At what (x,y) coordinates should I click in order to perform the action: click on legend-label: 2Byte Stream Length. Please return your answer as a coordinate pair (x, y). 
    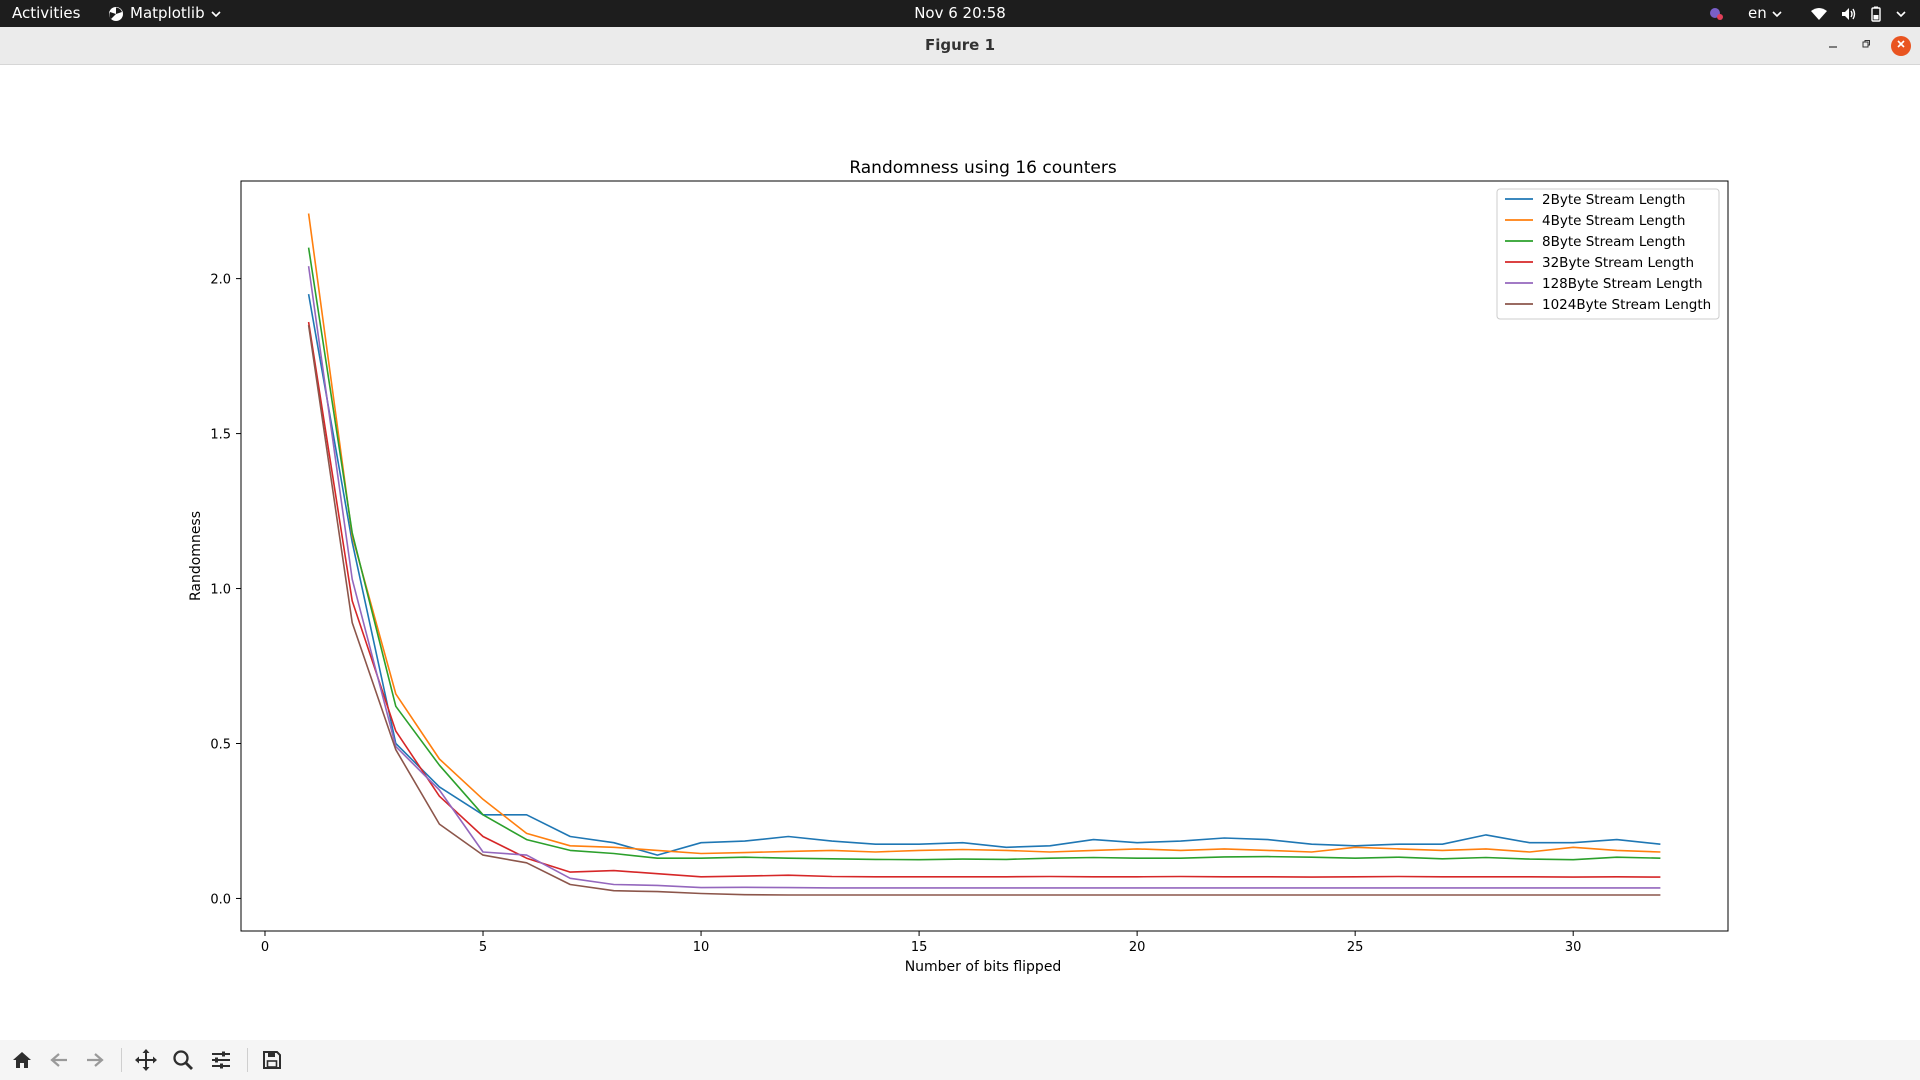
    Looking at the image, I should click on (1613, 200).